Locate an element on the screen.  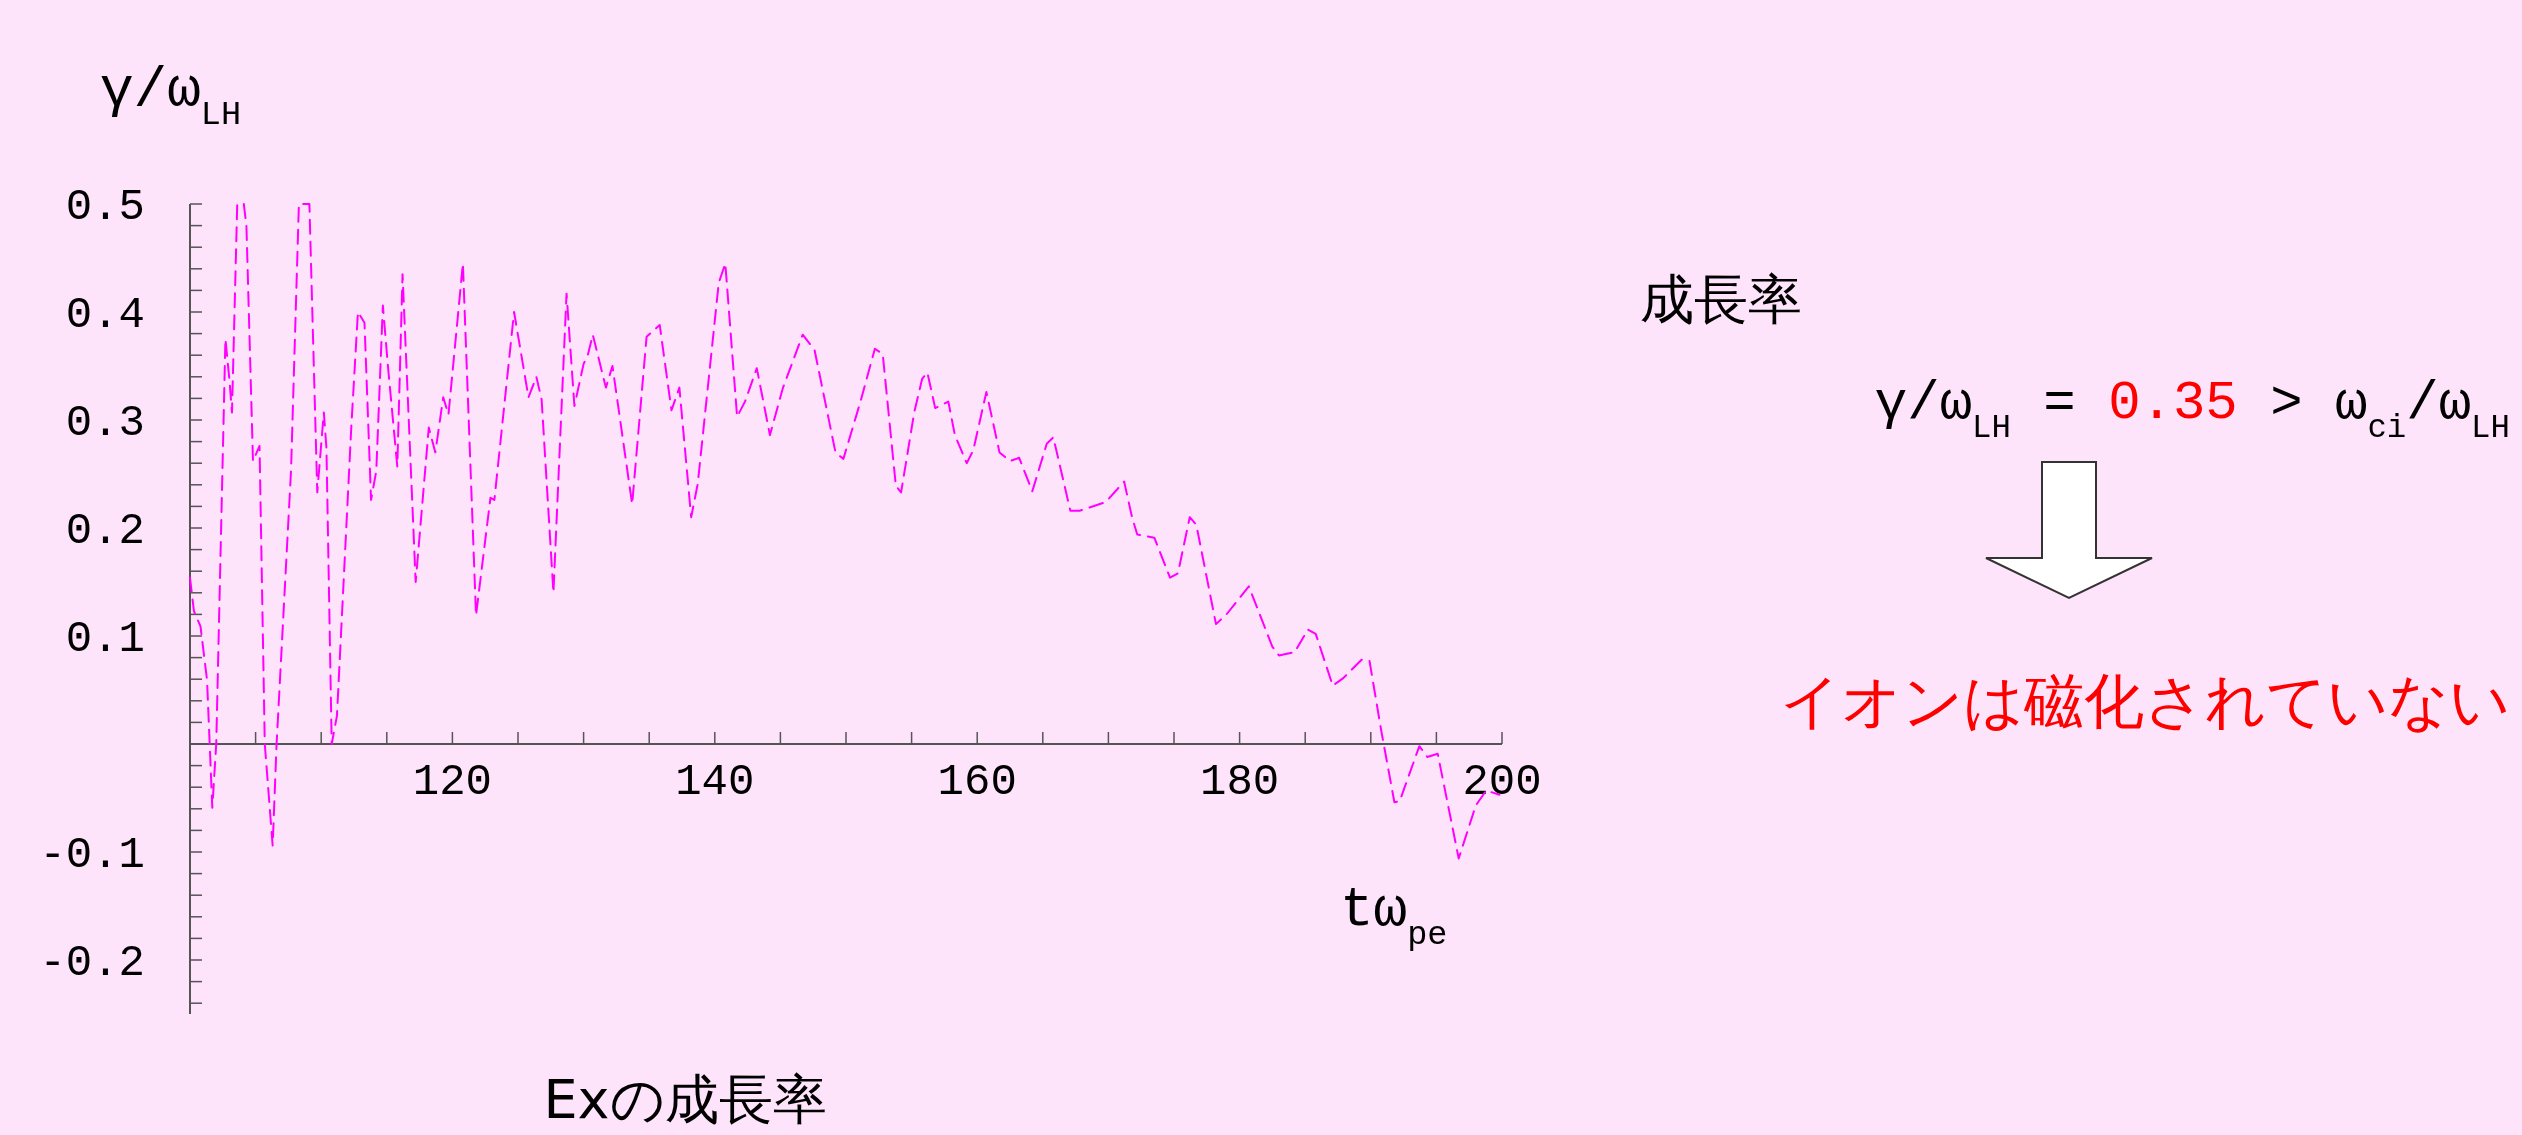
y-tick-label: 0.4 is located at coordinates (105, 315).